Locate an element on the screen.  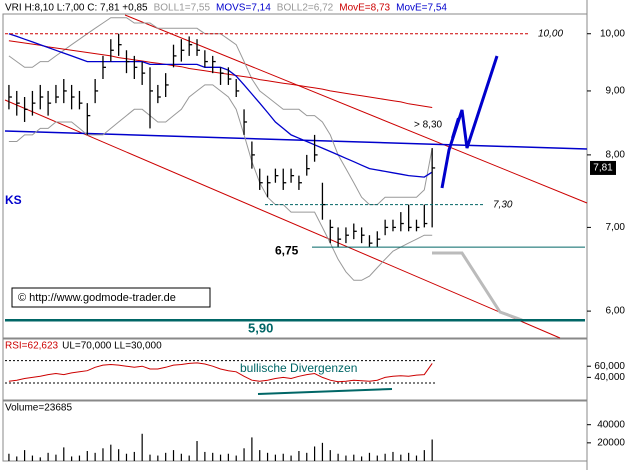
copyright-box is located at coordinates (111, 297).